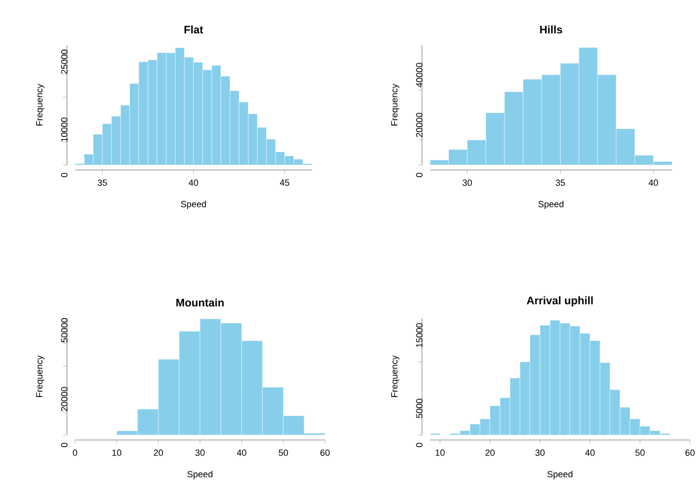 This screenshot has width=697, height=502. What do you see at coordinates (559, 301) in the screenshot?
I see `chart-title: Arrival uphill` at bounding box center [559, 301].